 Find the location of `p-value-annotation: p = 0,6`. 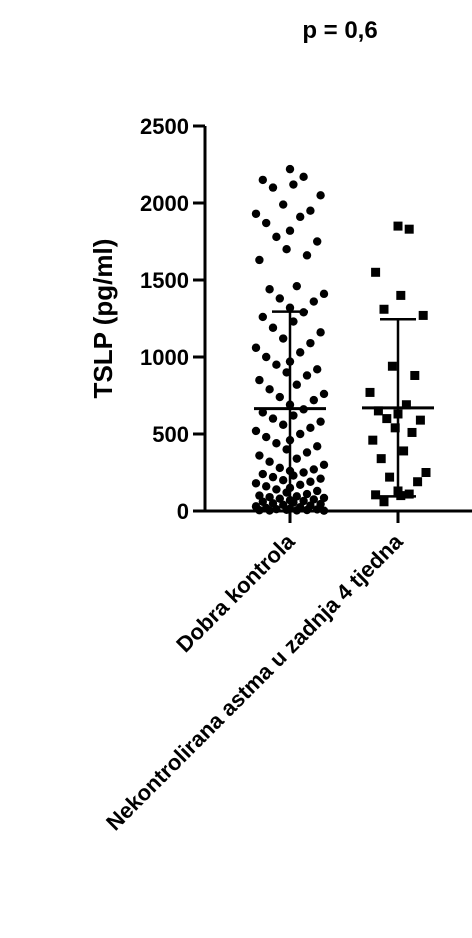

p-value-annotation: p = 0,6 is located at coordinates (339, 30).